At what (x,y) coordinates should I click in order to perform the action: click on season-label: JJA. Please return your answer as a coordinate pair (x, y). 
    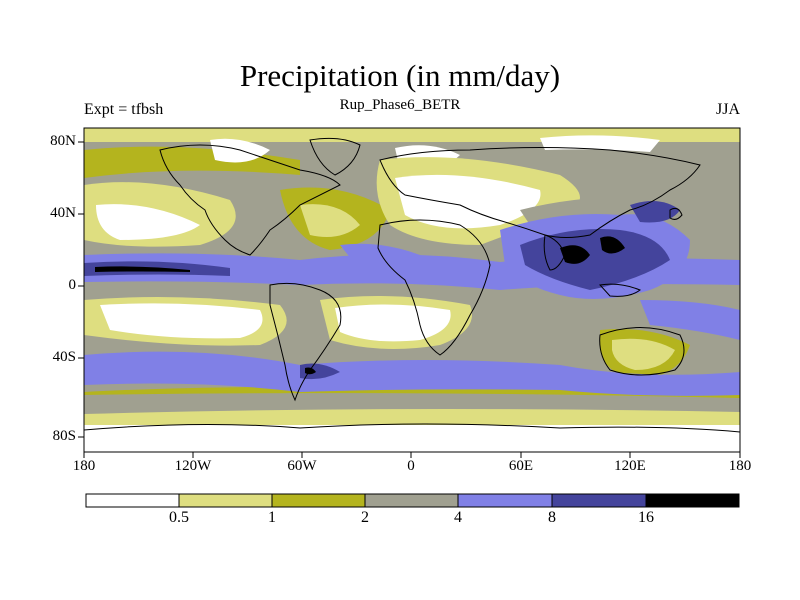
    Looking at the image, I should click on (727, 109).